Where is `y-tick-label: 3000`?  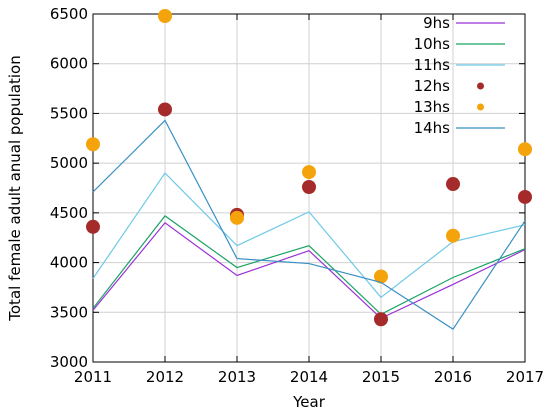 y-tick-label: 3000 is located at coordinates (69, 362).